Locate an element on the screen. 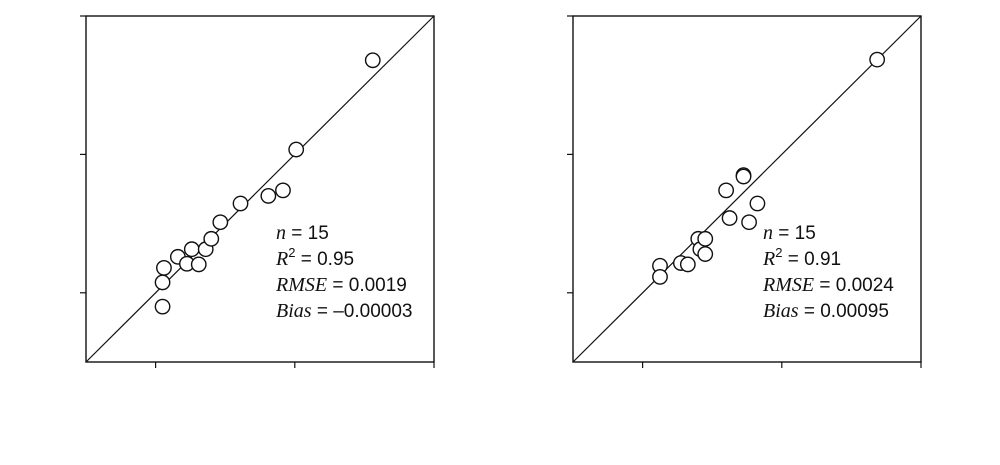 The width and height of the screenshot is (1000, 465). stat-rmse: RMSE = 0.0019 is located at coordinates (341, 285).